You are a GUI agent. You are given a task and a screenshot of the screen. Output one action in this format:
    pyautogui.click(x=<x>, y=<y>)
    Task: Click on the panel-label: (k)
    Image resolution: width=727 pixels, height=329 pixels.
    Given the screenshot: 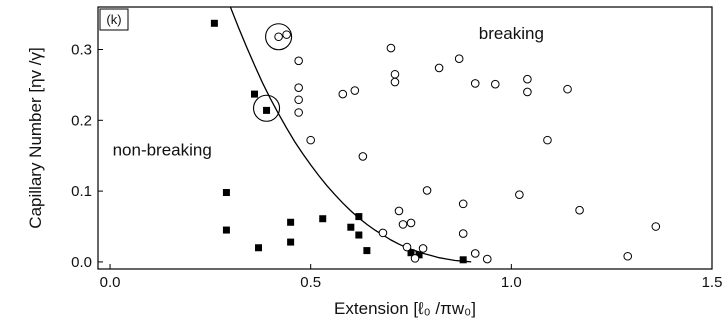 What is the action you would take?
    pyautogui.click(x=113, y=19)
    